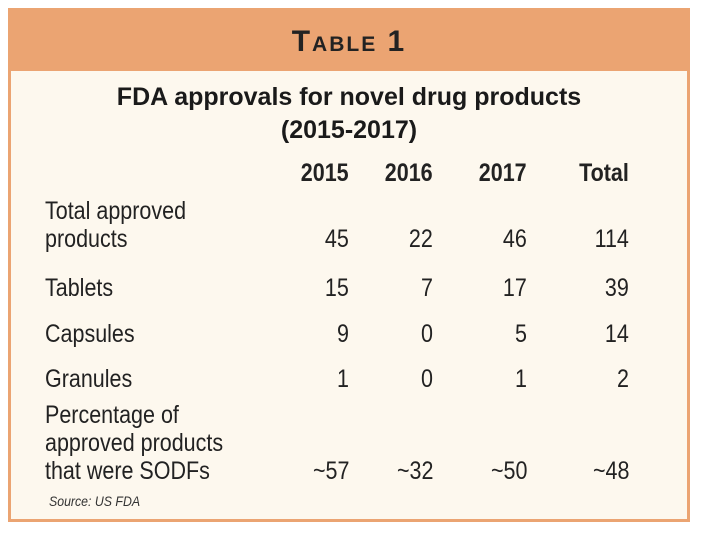 The width and height of the screenshot is (708, 542). Describe the element at coordinates (79, 288) in the screenshot. I see `row-label: Tablets` at that location.